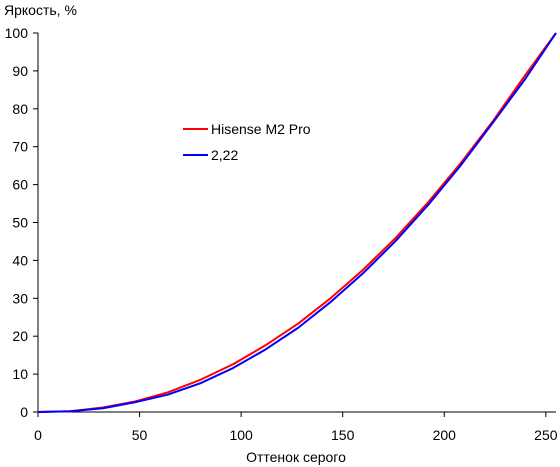 This screenshot has height=467, width=560. Describe the element at coordinates (40, 10) in the screenshot. I see `y-axis-label: Яркость, %` at that location.